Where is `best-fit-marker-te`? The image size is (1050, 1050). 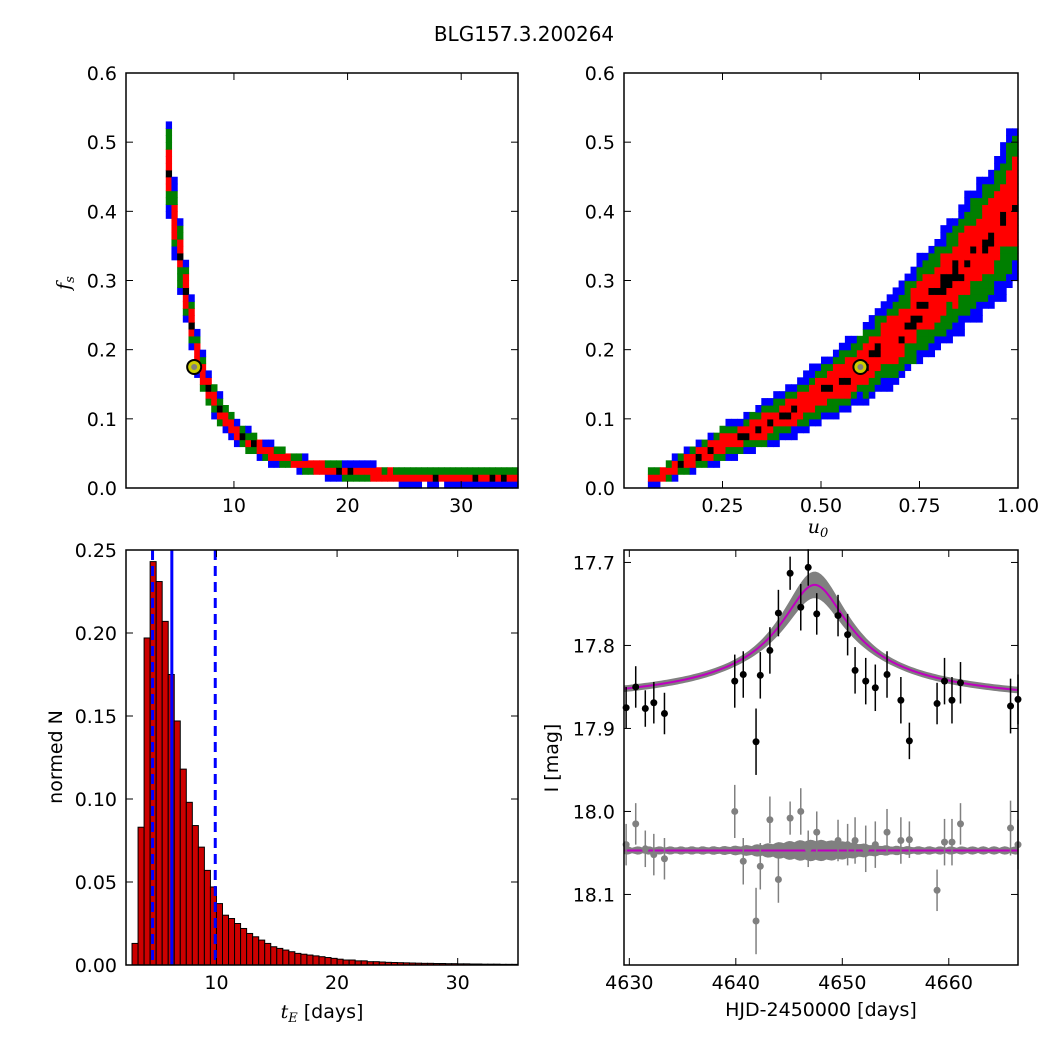
best-fit-marker-te is located at coordinates (194, 366).